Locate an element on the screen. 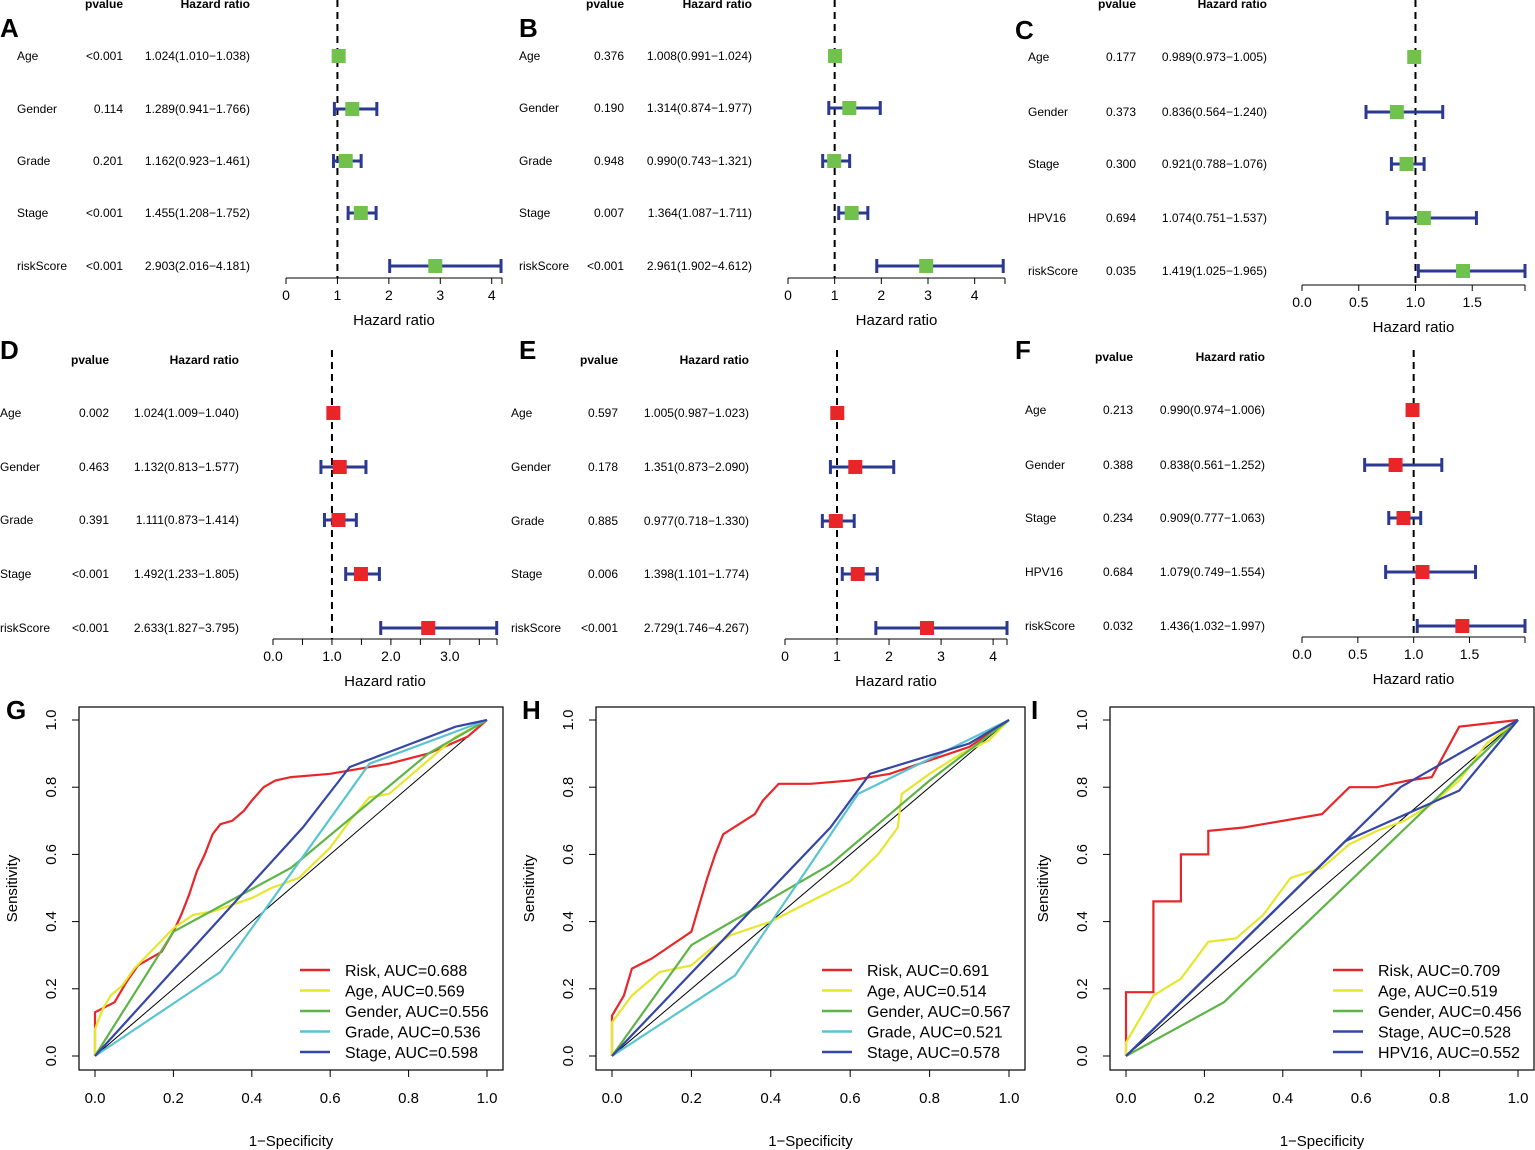 This screenshot has height=1150, width=1535. row-pvalue: 0.376 is located at coordinates (609, 56).